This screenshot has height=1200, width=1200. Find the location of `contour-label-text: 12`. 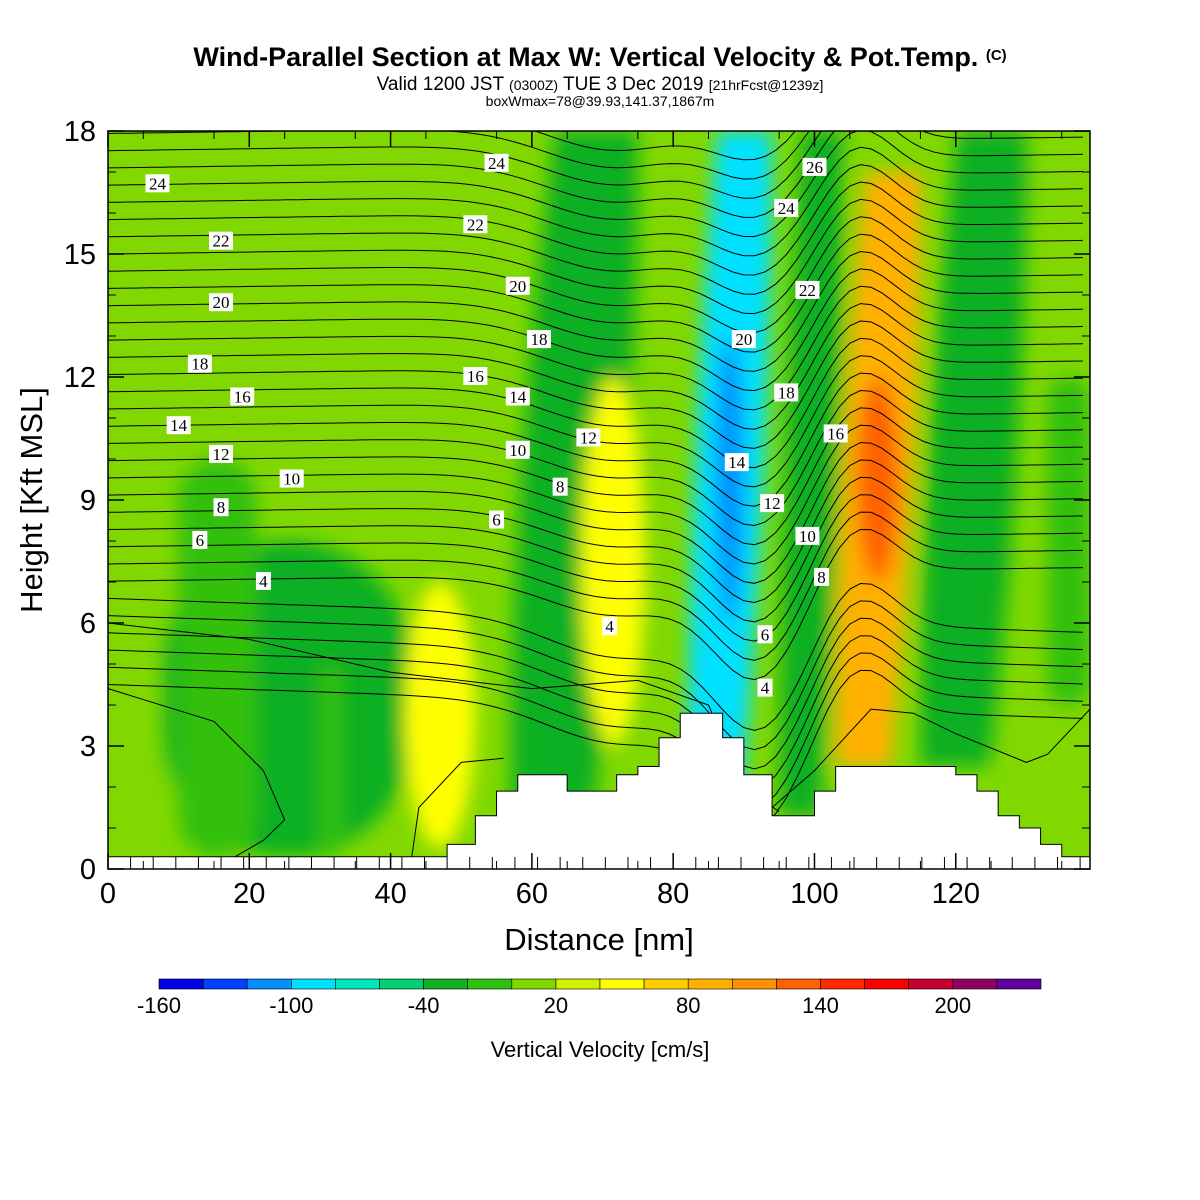

contour-label-text: 12 is located at coordinates (772, 503).